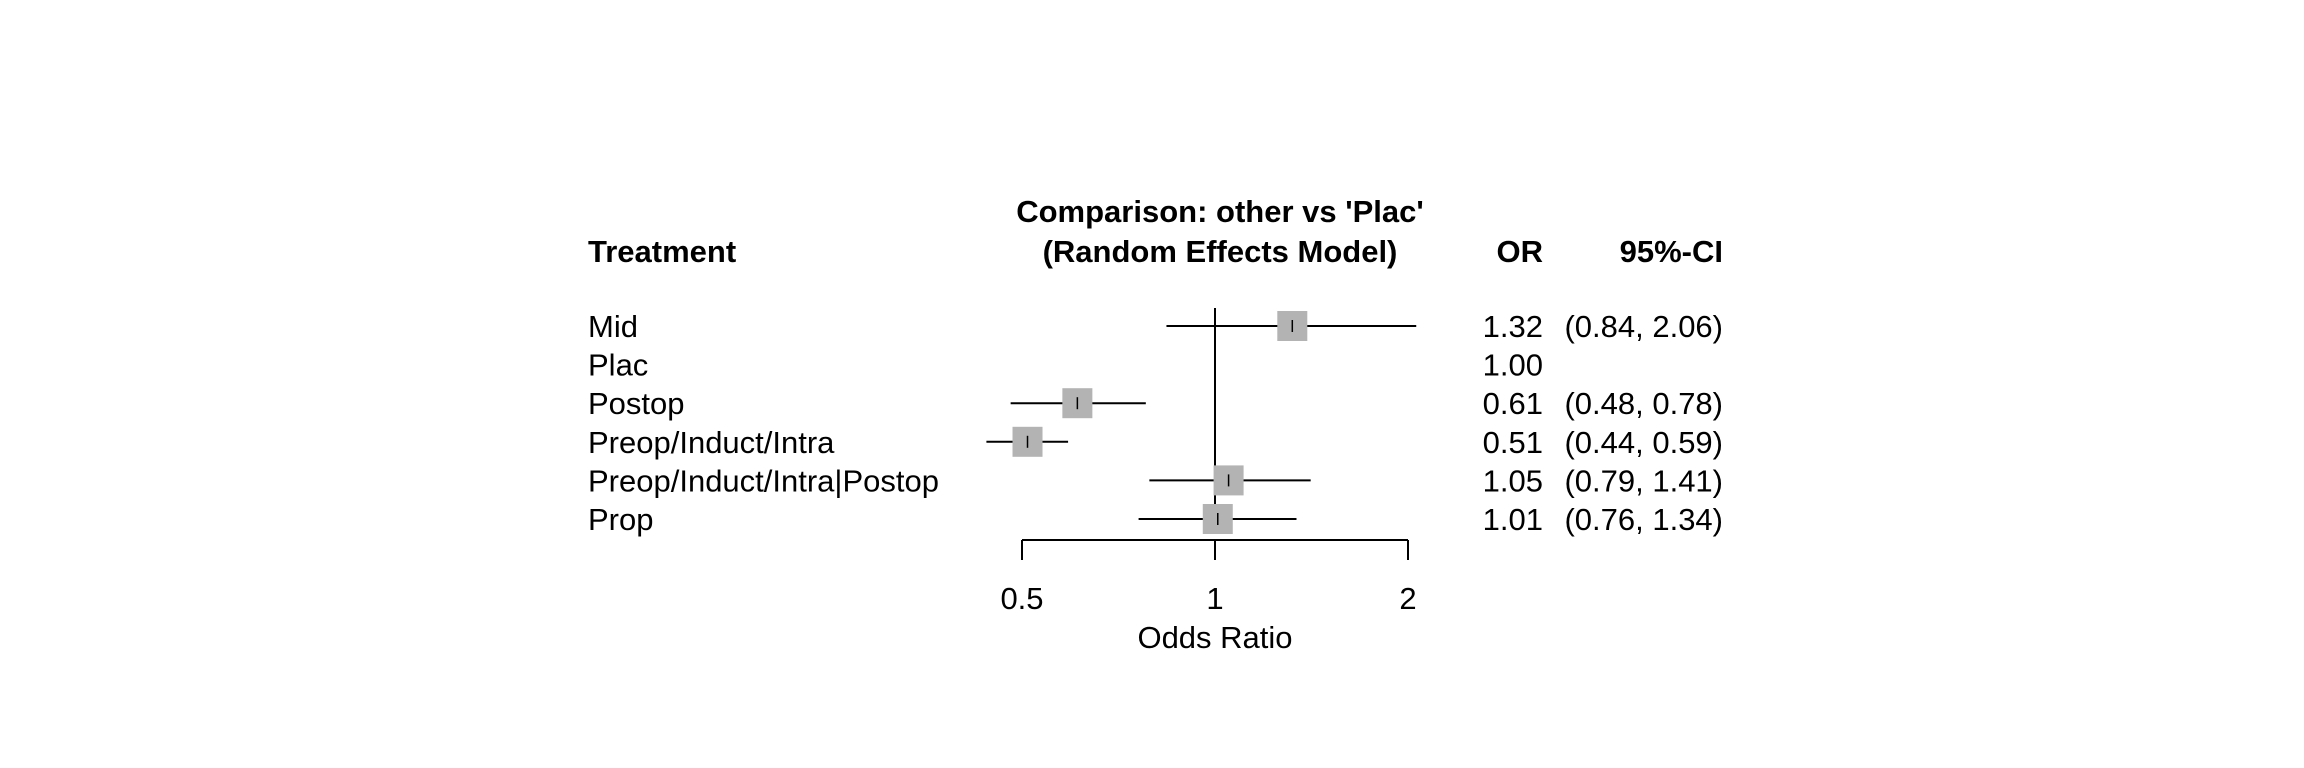 The image size is (2304, 768). What do you see at coordinates (1513, 403) in the screenshot?
I see `or-value: 0.61` at bounding box center [1513, 403].